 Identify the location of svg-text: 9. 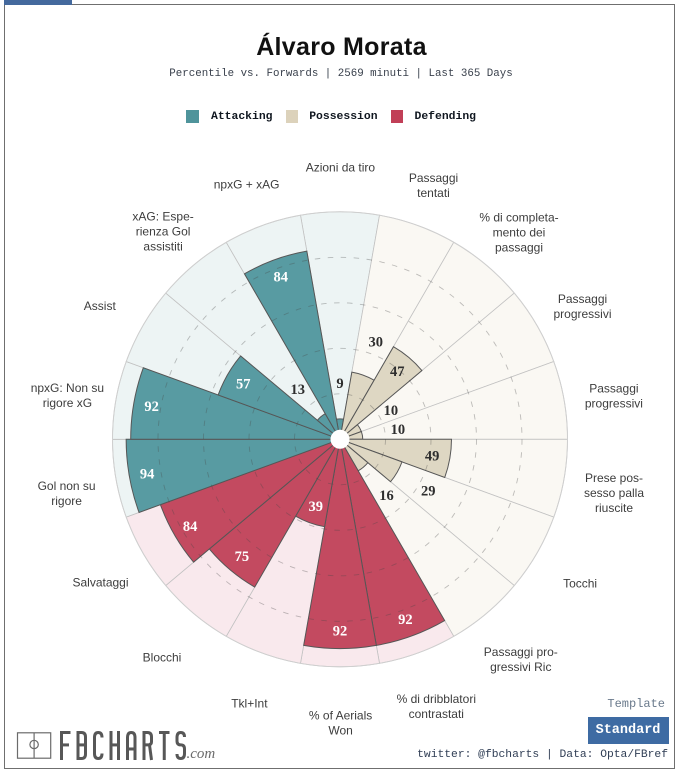
(339, 384).